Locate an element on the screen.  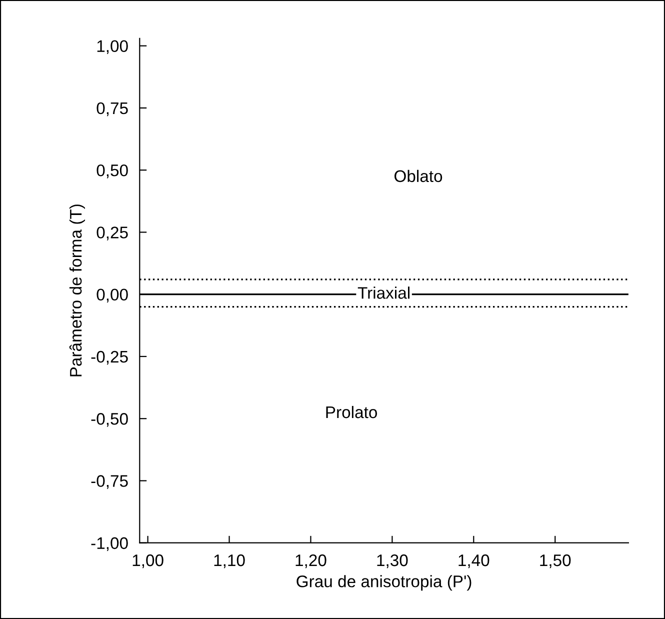
y-tick-label: -0,50 is located at coordinates (109, 420).